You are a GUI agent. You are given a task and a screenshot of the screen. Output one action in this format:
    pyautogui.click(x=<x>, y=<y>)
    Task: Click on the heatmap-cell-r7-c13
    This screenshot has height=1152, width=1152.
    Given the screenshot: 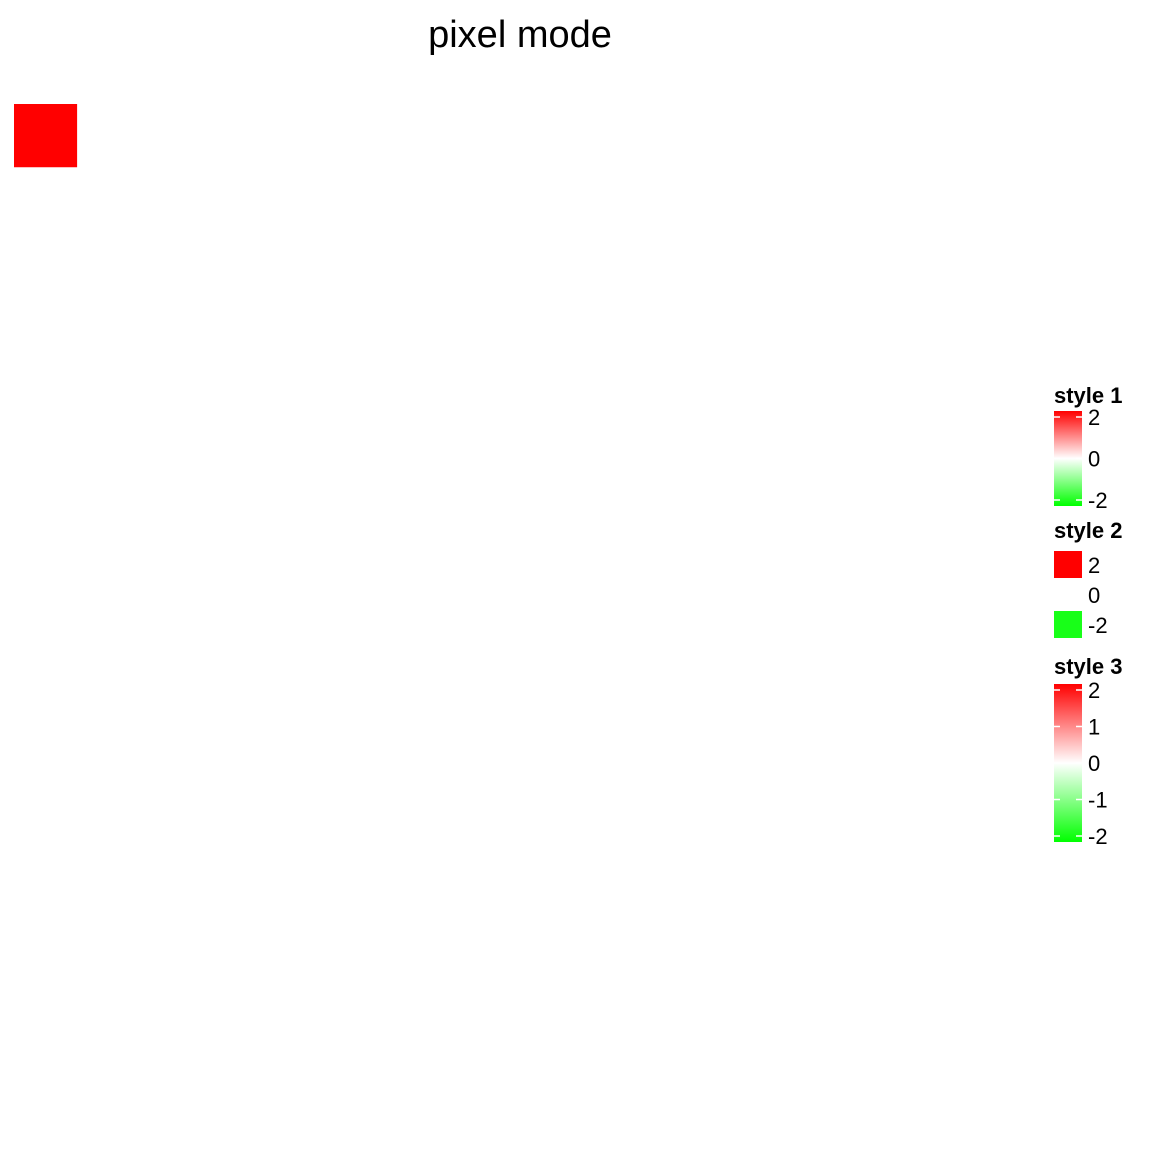 What is the action you would take?
    pyautogui.click(x=866, y=578)
    